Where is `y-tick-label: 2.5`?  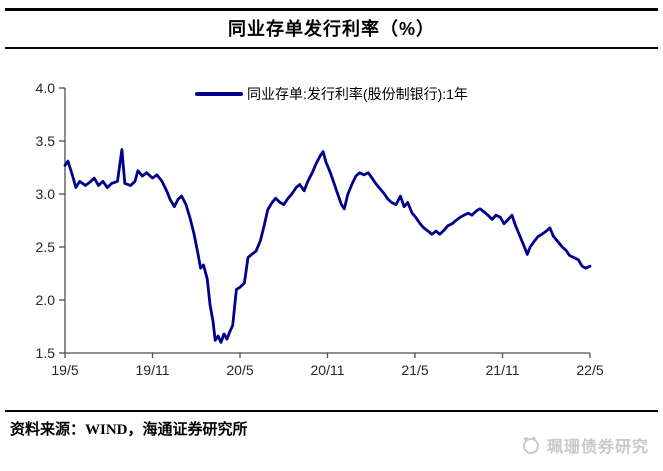
y-tick-label: 2.5 is located at coordinates (46, 247).